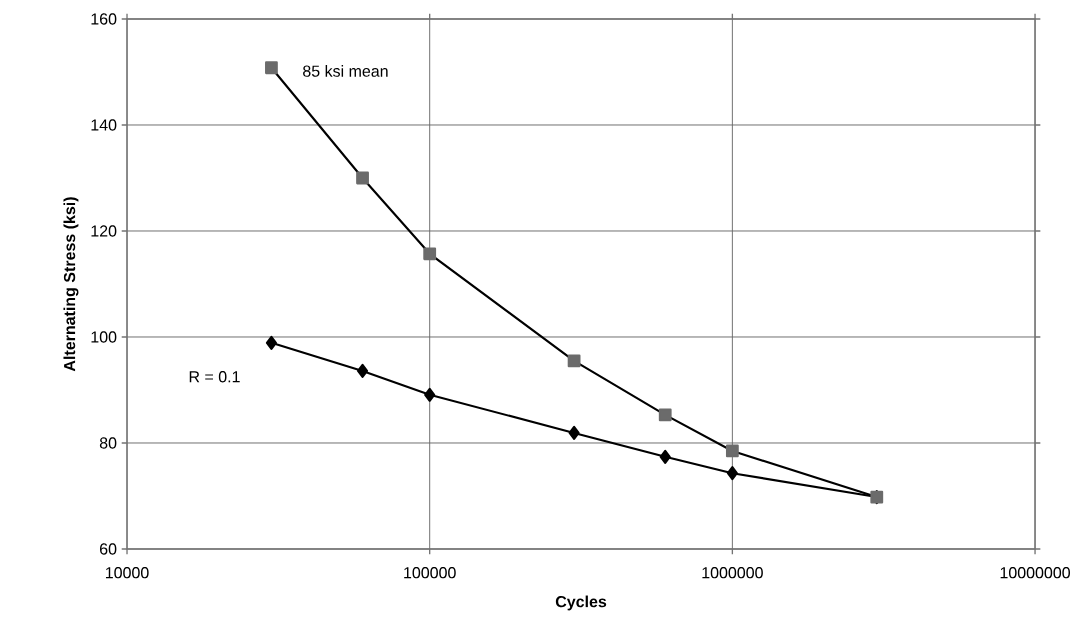 The width and height of the screenshot is (1087, 635). Describe the element at coordinates (104, 125) in the screenshot. I see `y-tick-label: 140` at that location.